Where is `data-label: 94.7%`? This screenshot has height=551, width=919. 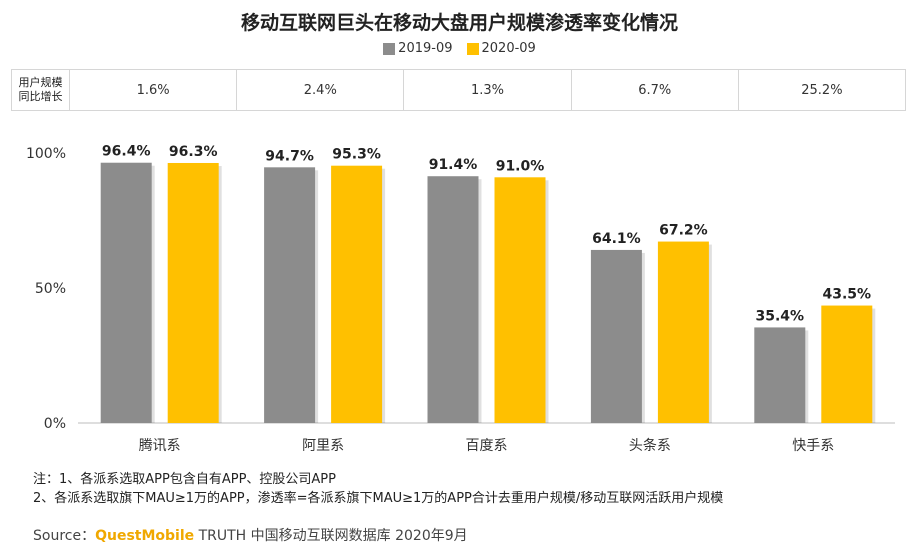 data-label: 94.7% is located at coordinates (289, 156).